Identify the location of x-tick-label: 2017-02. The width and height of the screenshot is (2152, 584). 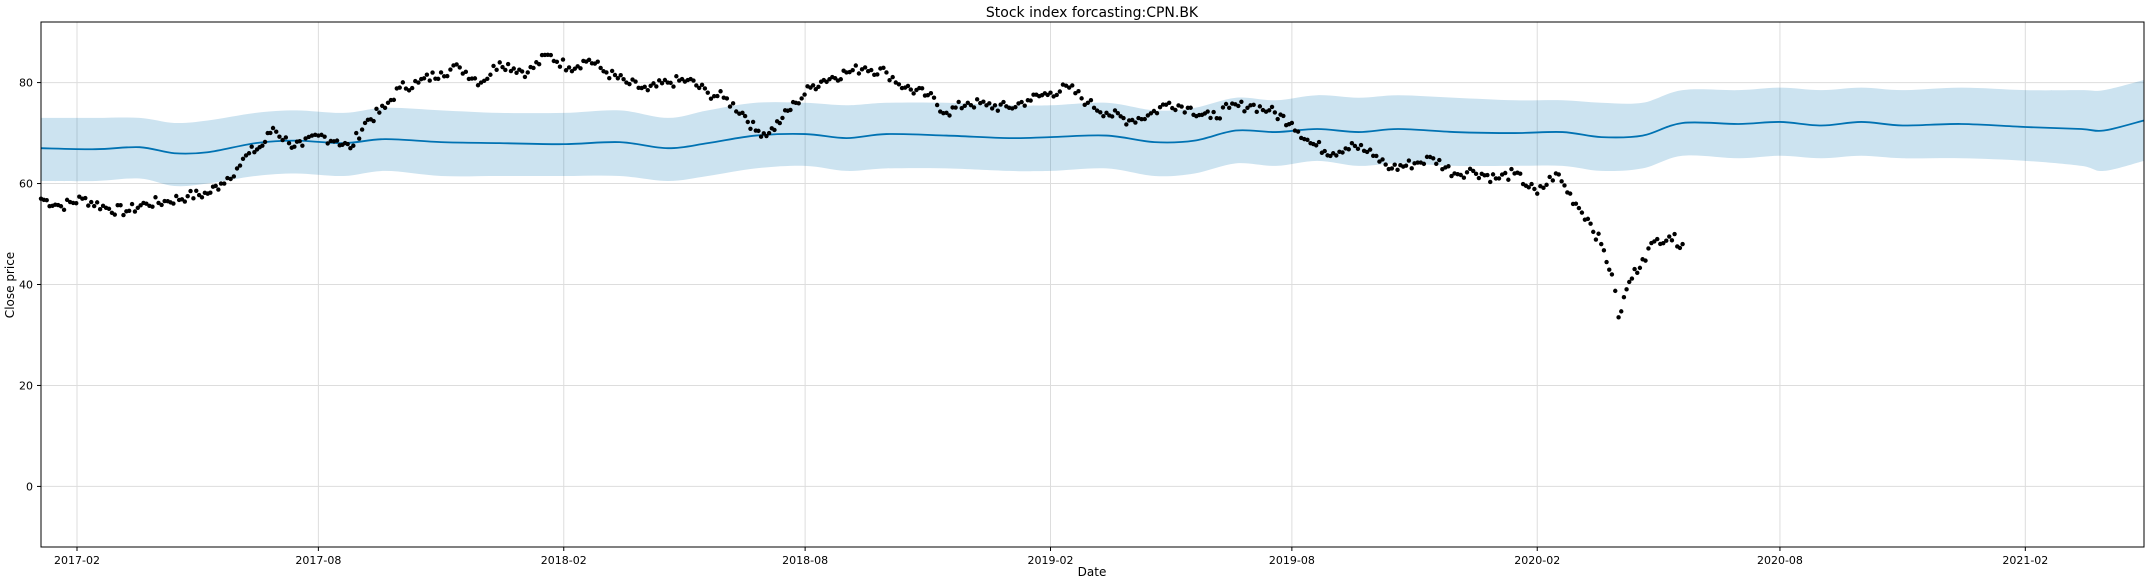
(77, 560).